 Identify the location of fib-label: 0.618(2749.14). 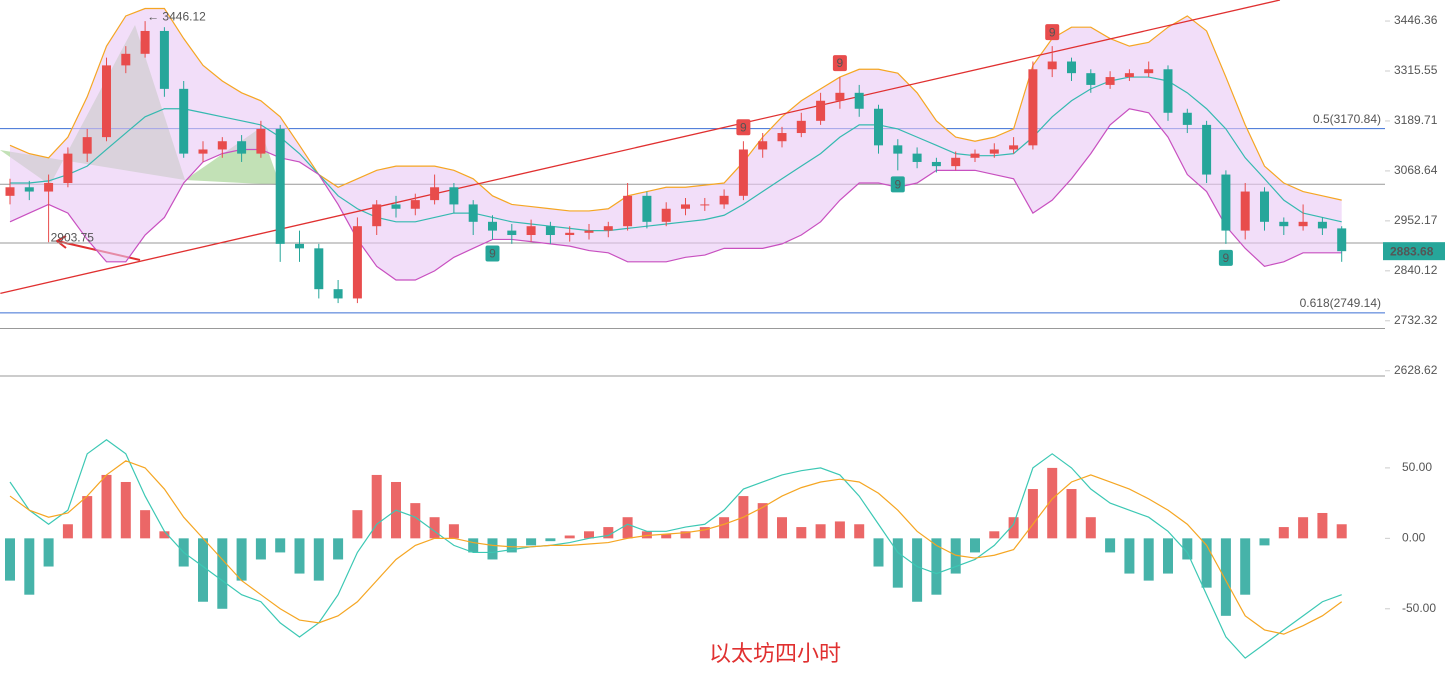
(1340, 303).